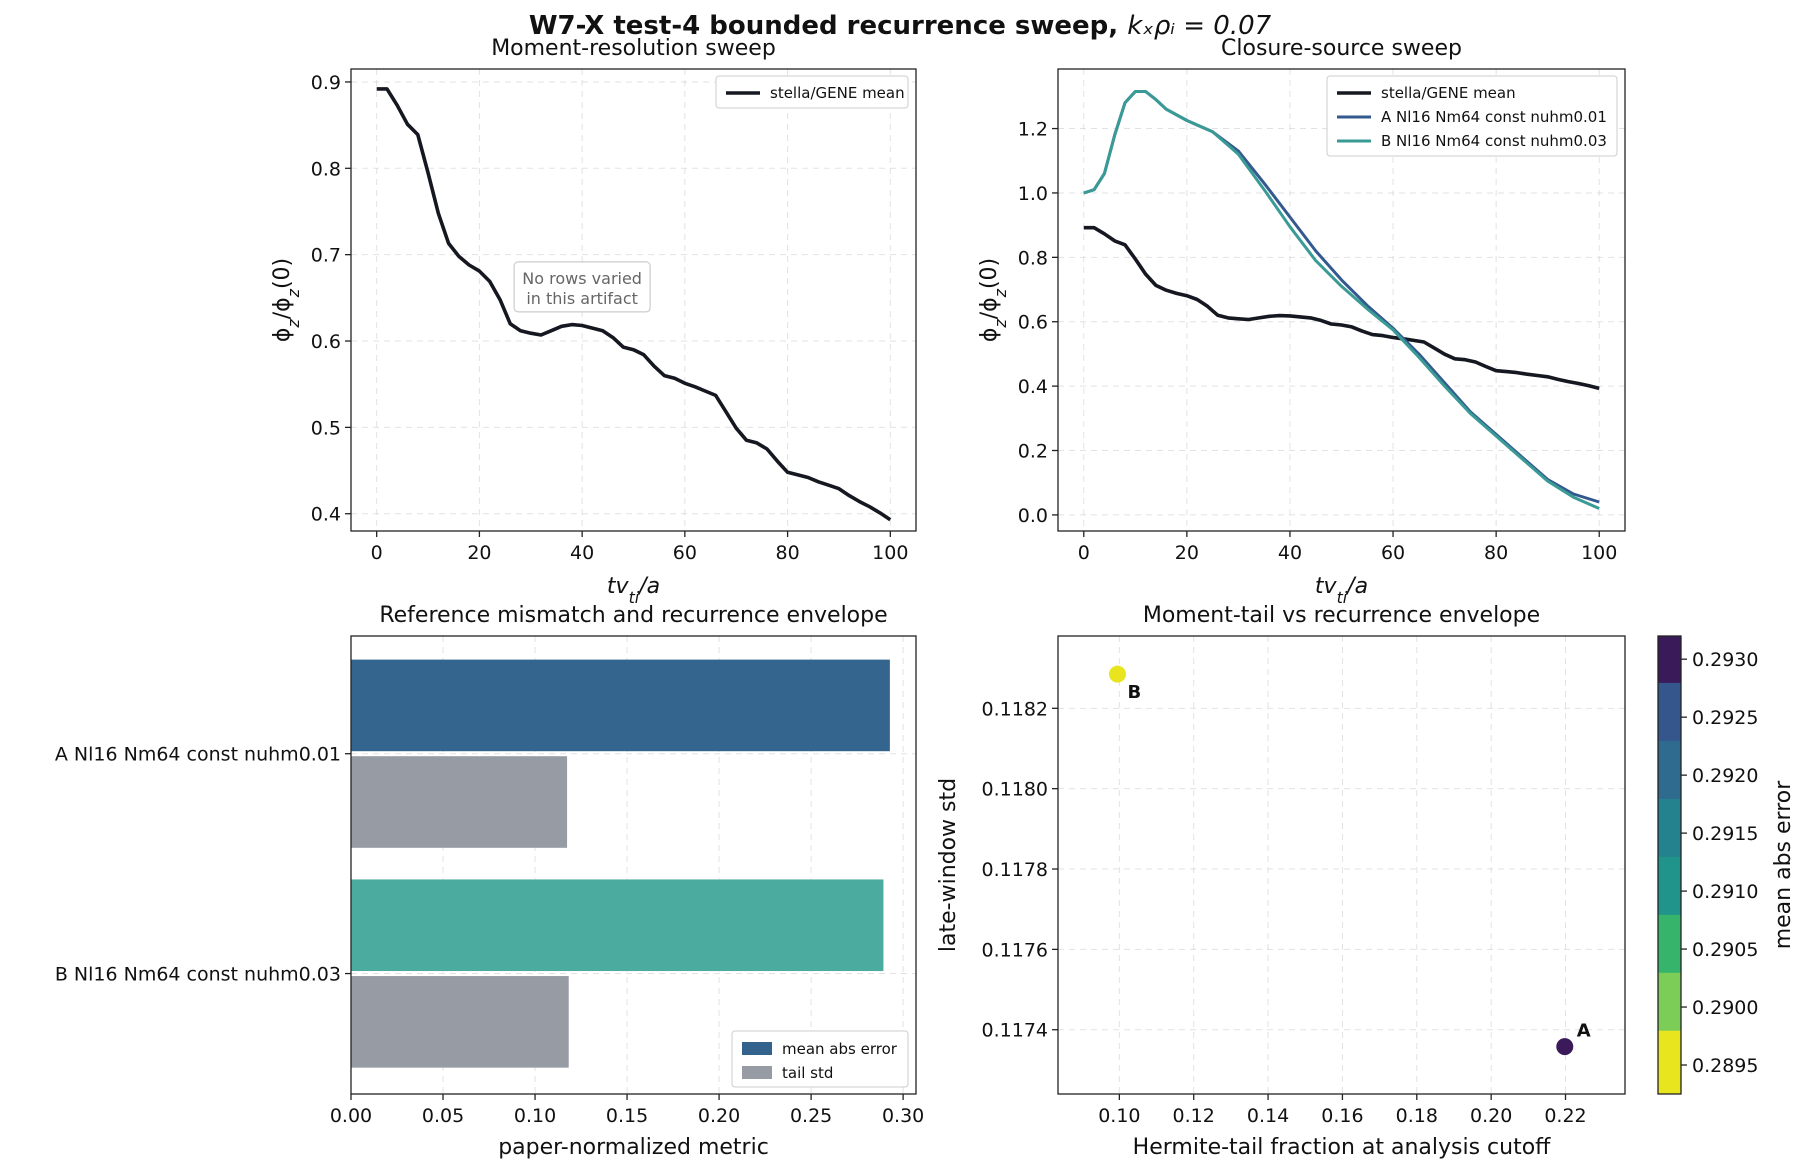 The height and width of the screenshot is (1170, 1800). What do you see at coordinates (1033, 387) in the screenshot?
I see `y-tick-label: 0.4` at bounding box center [1033, 387].